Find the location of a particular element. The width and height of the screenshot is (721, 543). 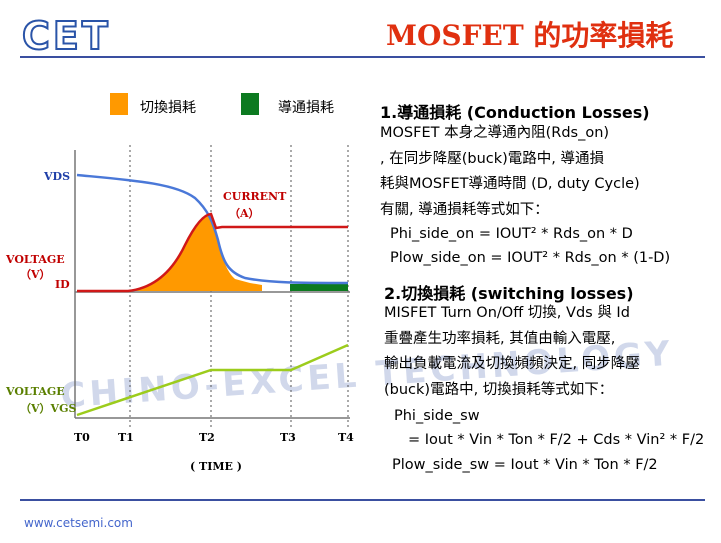

id-curve is located at coordinates (212, 252).